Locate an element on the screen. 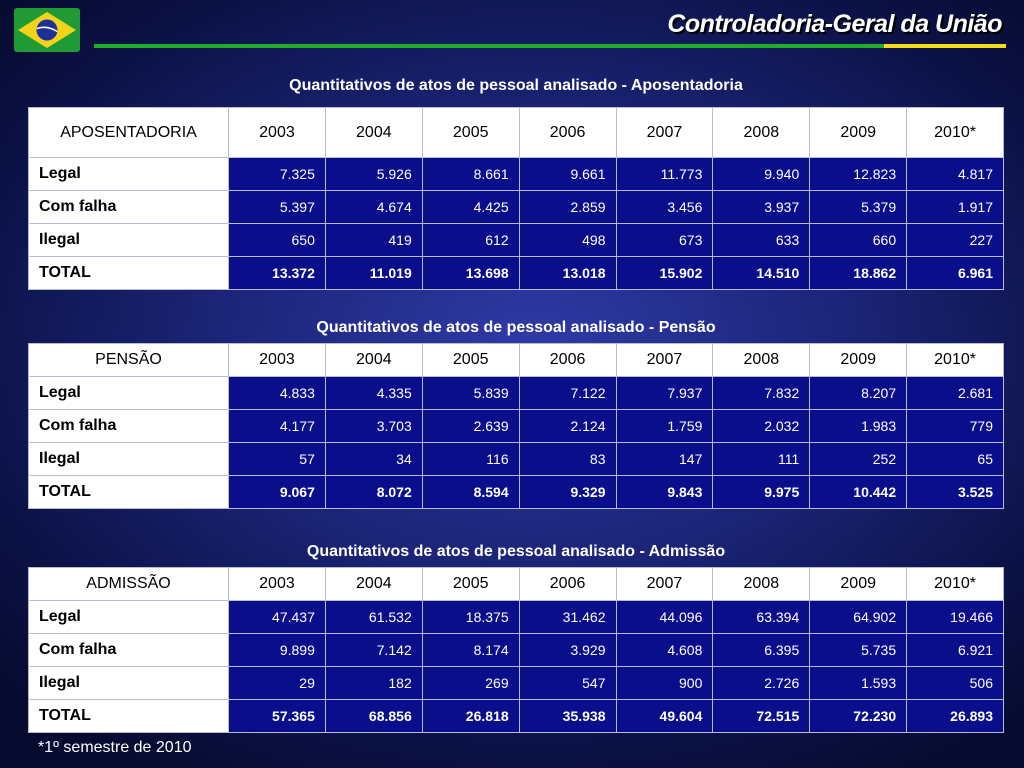 This screenshot has height=768, width=1024. table-row: Ilegal 57 34 116 83 147 111 252 65 is located at coordinates (516, 459).